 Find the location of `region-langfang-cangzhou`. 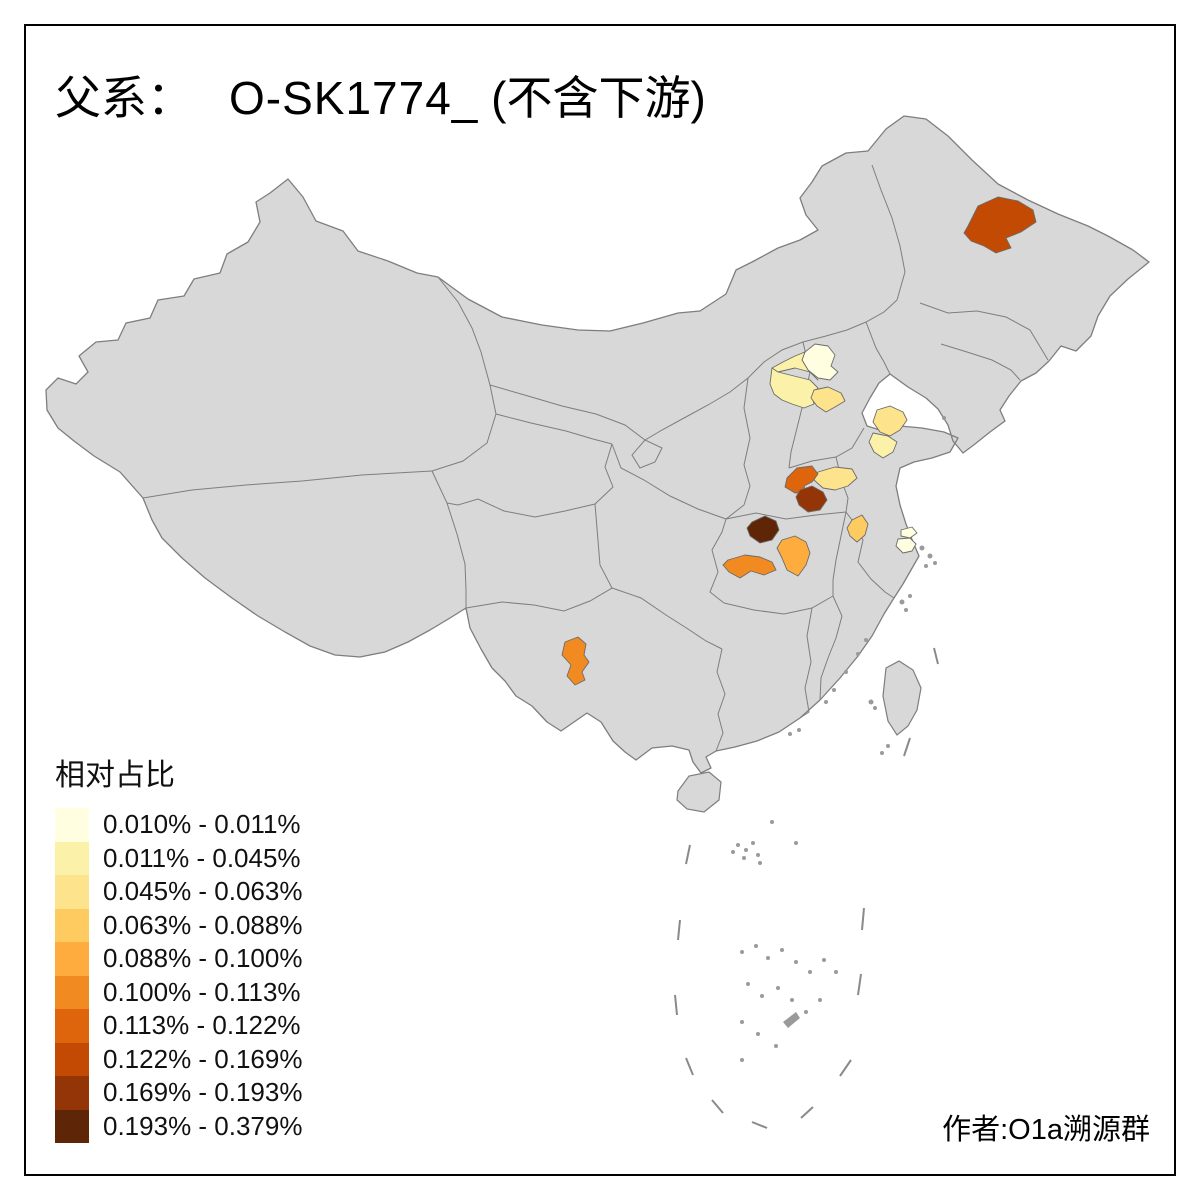

region-langfang-cangzhou is located at coordinates (828, 399).